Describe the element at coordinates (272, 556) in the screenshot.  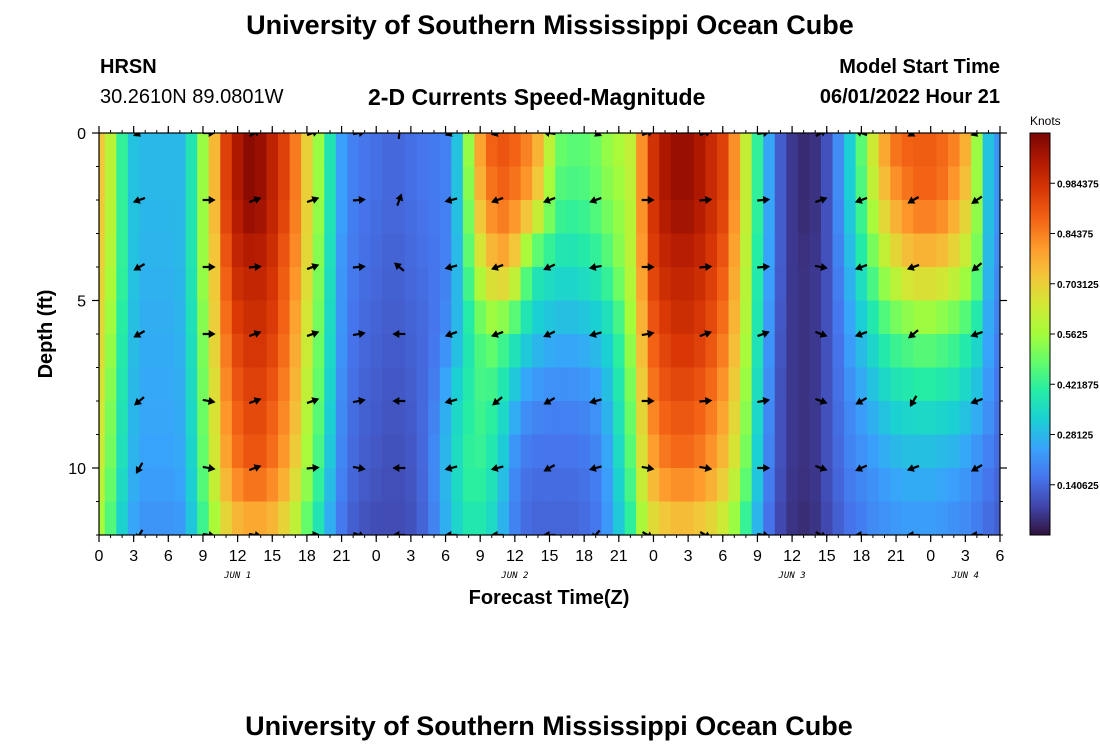
I see `x-tick-label: 15` at that location.